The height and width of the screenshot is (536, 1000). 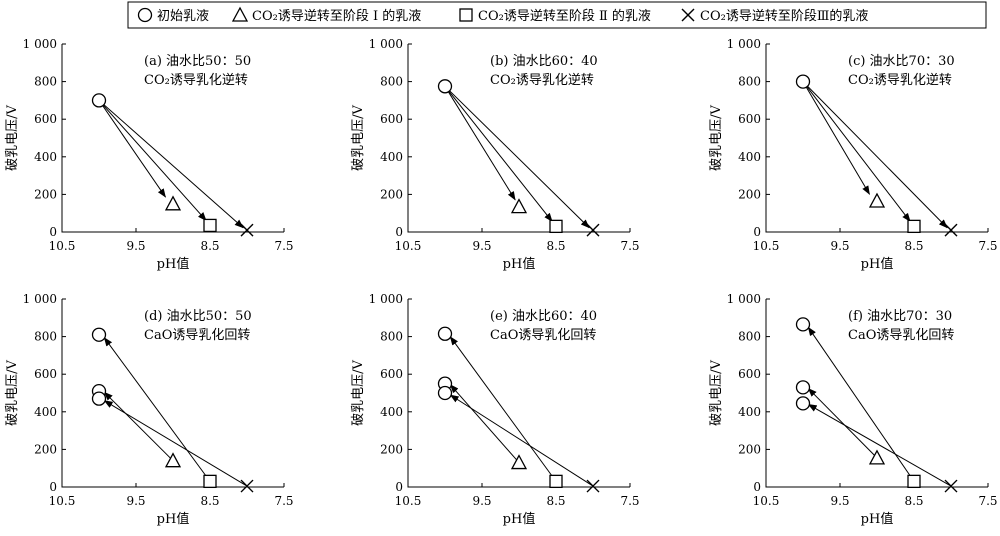 I want to click on legend-label: CO₂诱导逆转至阶段 Ⅱ 的乳液, so click(x=564, y=16).